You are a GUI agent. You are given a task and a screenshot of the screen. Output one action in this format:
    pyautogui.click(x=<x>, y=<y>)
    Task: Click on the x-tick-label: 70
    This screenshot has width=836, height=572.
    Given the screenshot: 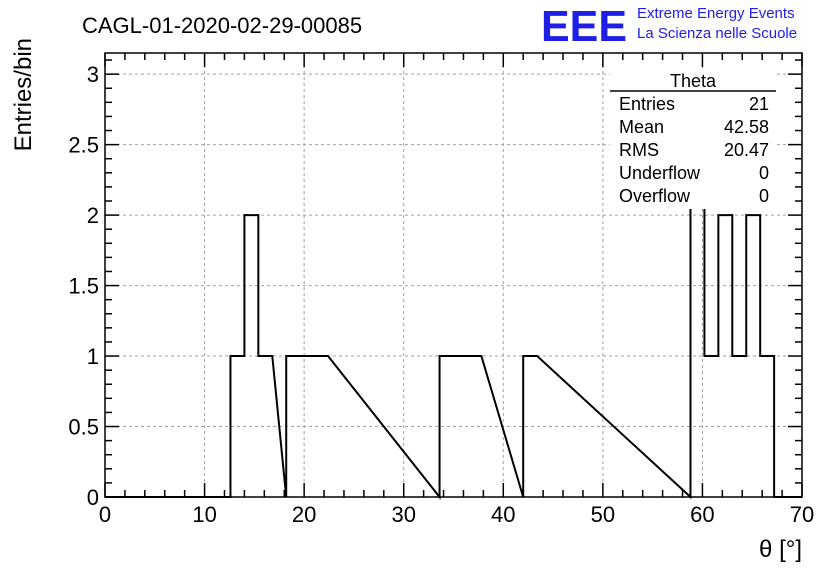 What is the action you would take?
    pyautogui.click(x=802, y=514)
    